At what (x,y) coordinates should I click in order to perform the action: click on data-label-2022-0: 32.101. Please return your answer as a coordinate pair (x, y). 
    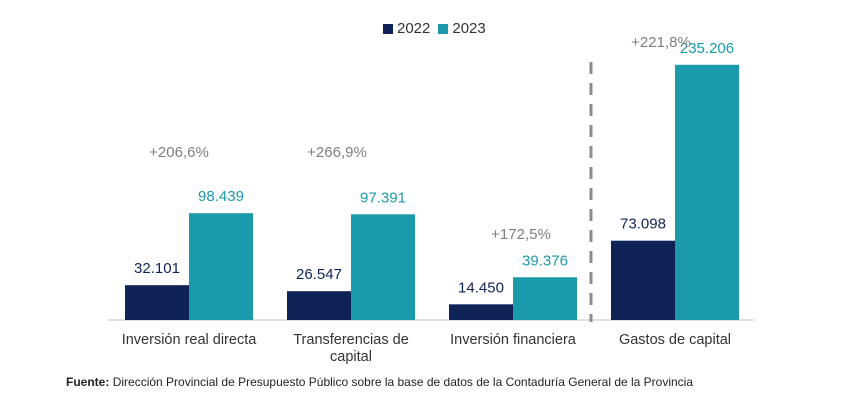
    Looking at the image, I should click on (157, 268).